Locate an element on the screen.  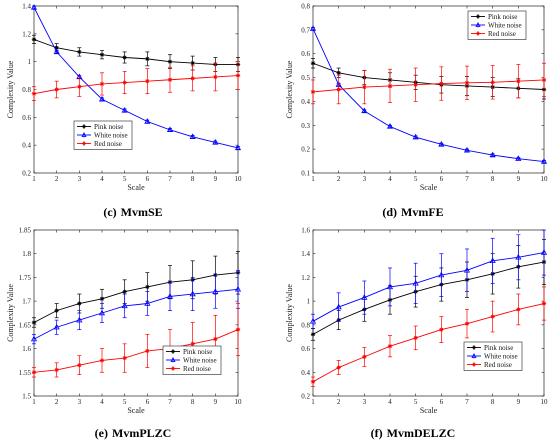
y-tick-label: 1.75 is located at coordinates (25, 278).